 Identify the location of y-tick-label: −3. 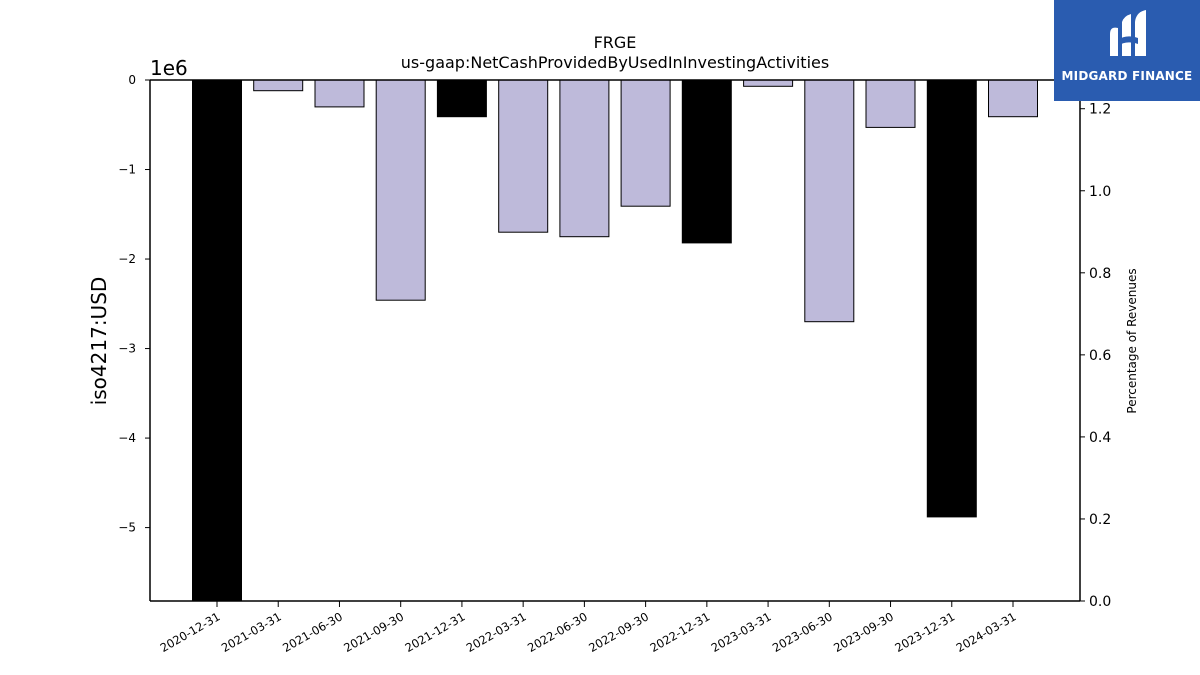
(127, 349).